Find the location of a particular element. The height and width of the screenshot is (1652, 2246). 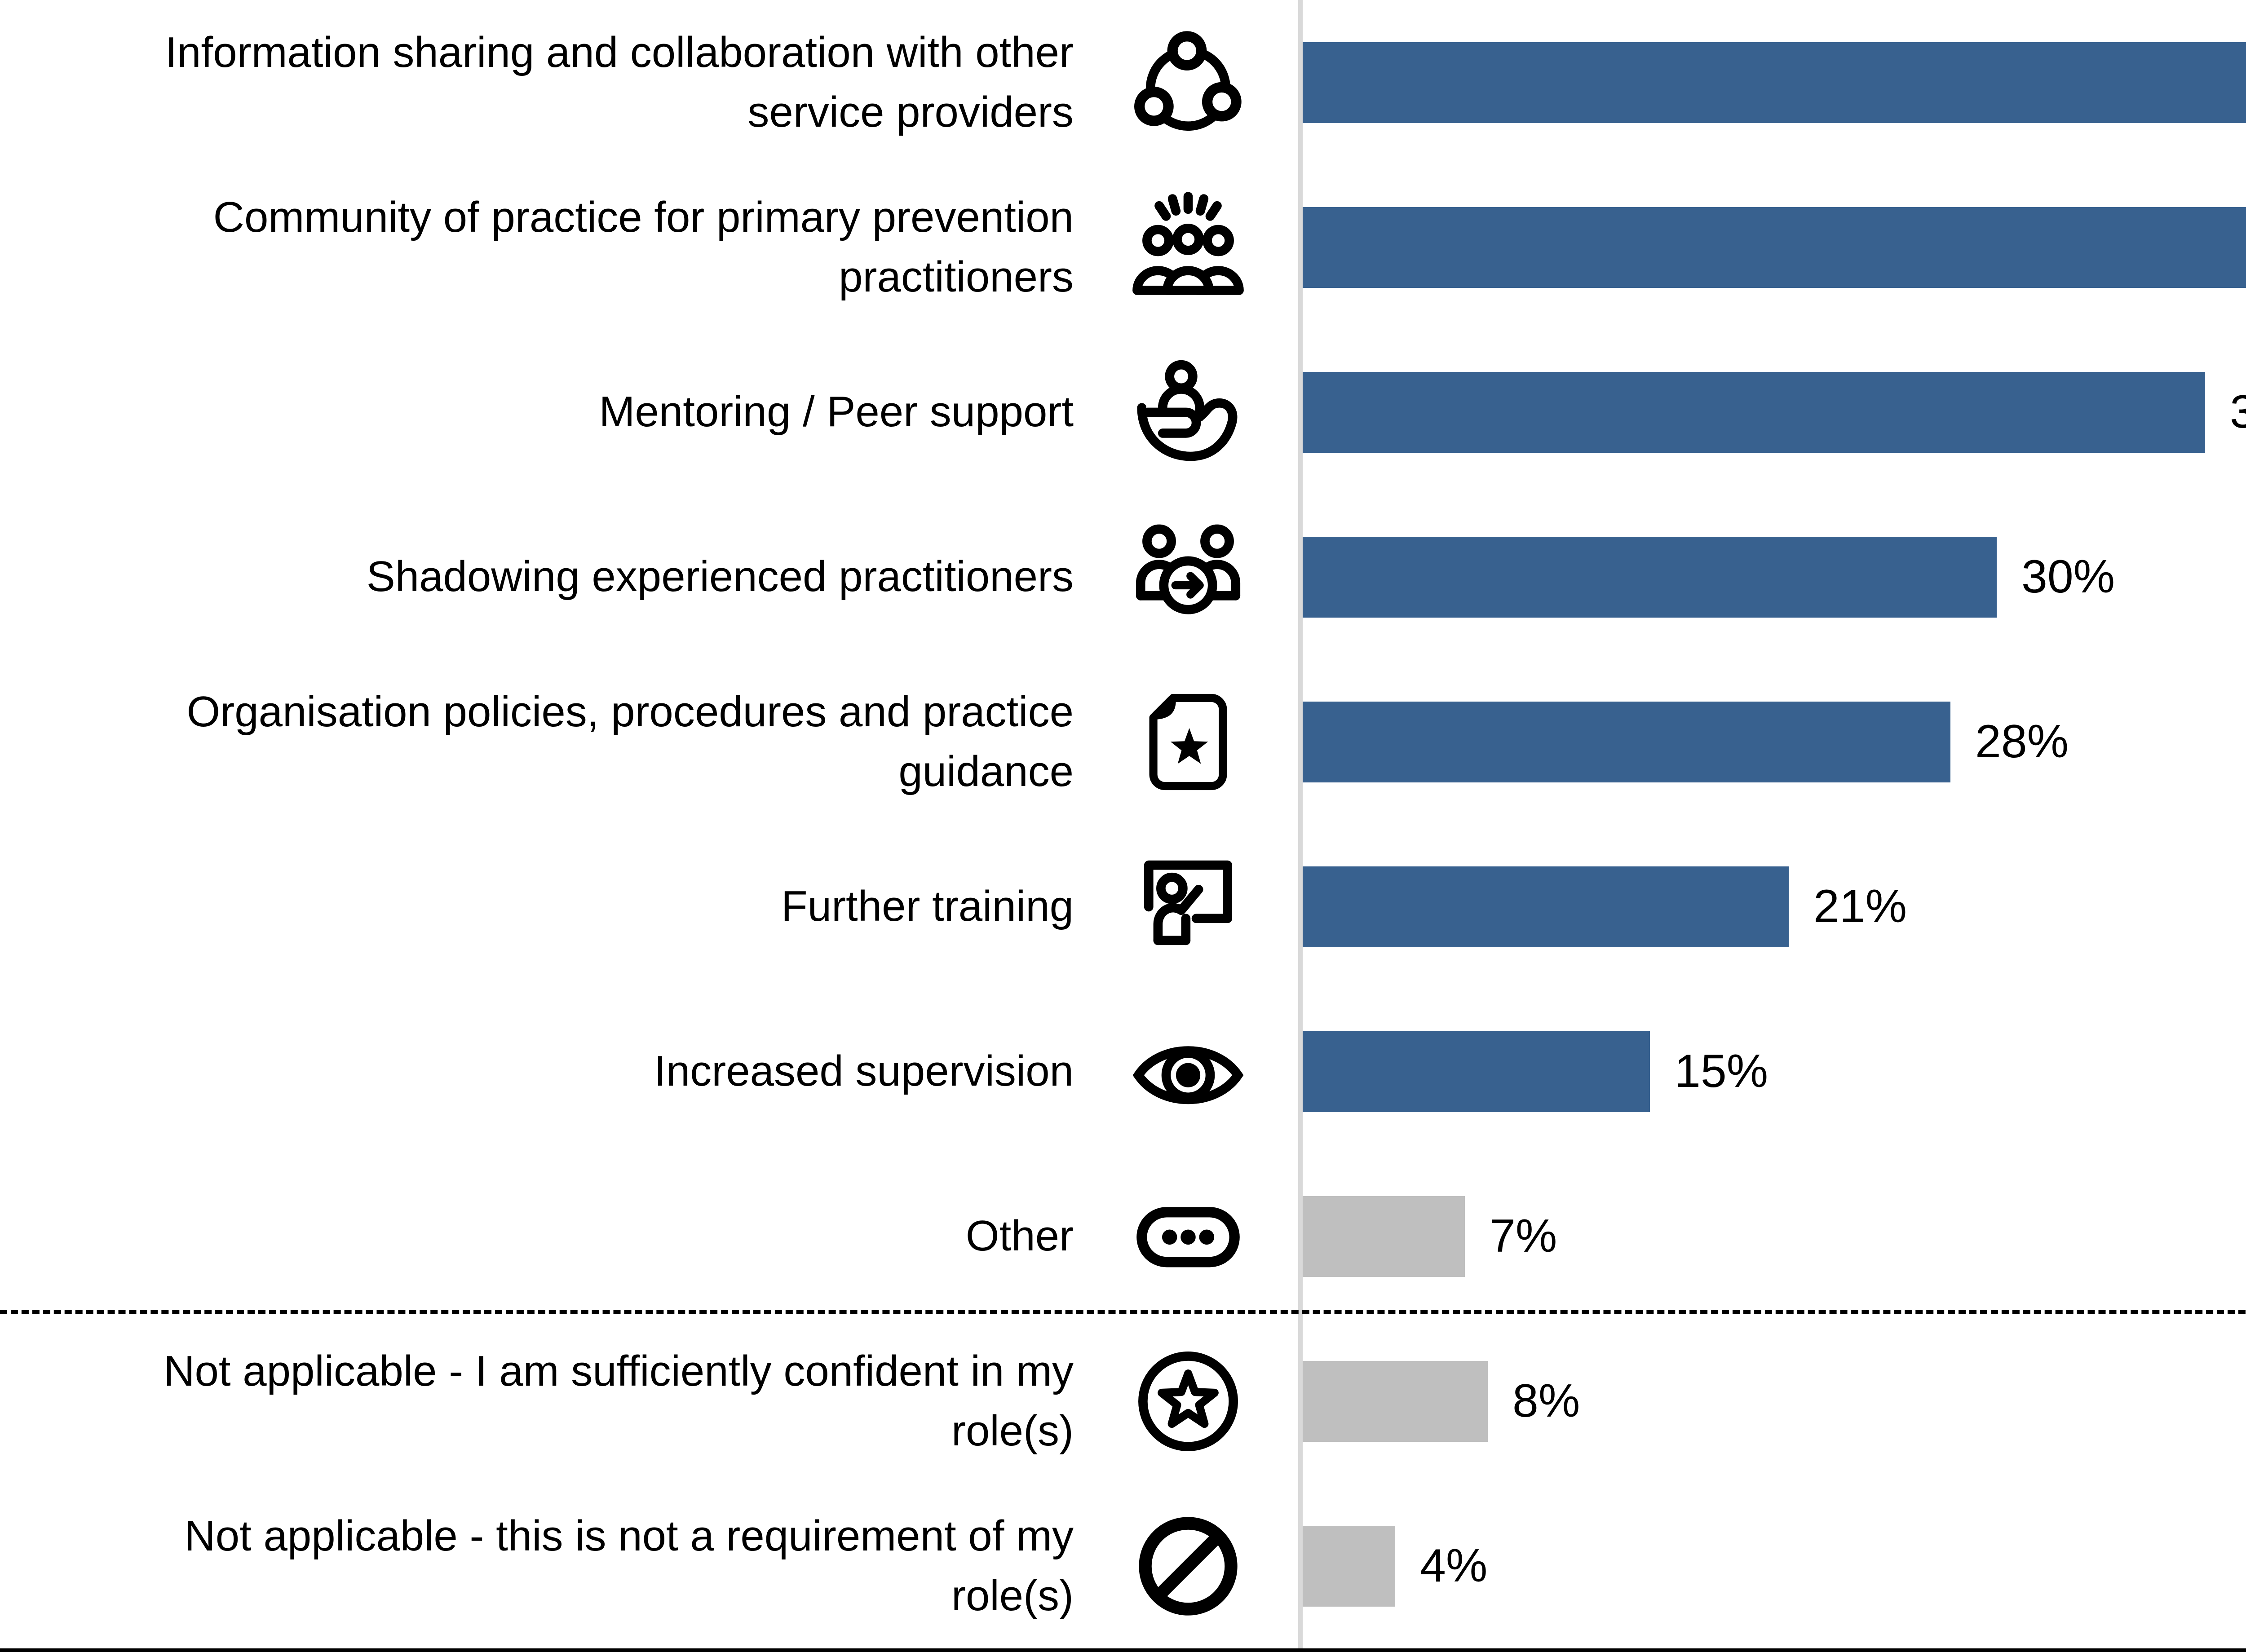

category-label: Increased supervision is located at coordinates (864, 1071).